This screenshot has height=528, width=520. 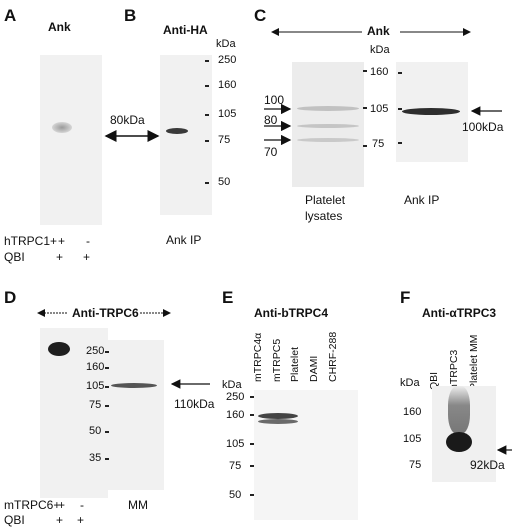 I want to click on panel-c-left-marker: 100, so click(x=274, y=100).